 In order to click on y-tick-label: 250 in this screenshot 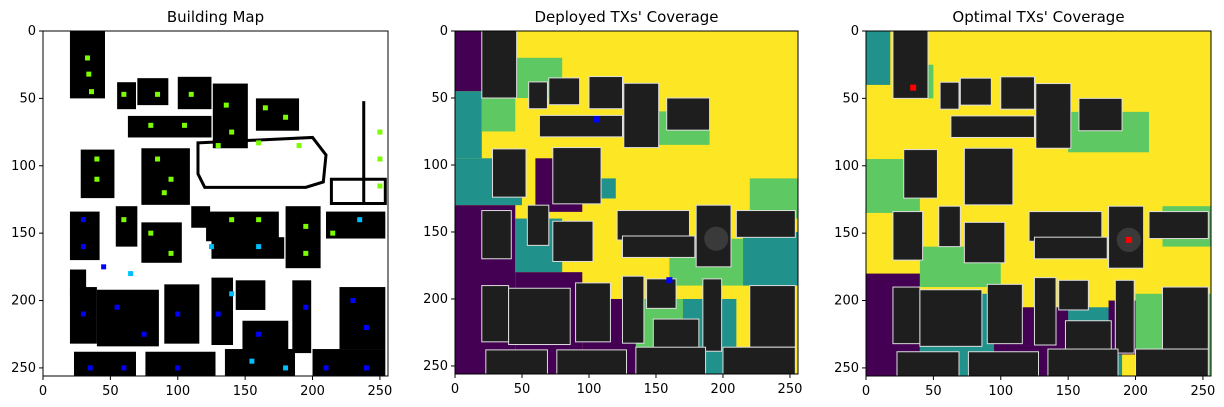, I will do `click(23, 368)`.